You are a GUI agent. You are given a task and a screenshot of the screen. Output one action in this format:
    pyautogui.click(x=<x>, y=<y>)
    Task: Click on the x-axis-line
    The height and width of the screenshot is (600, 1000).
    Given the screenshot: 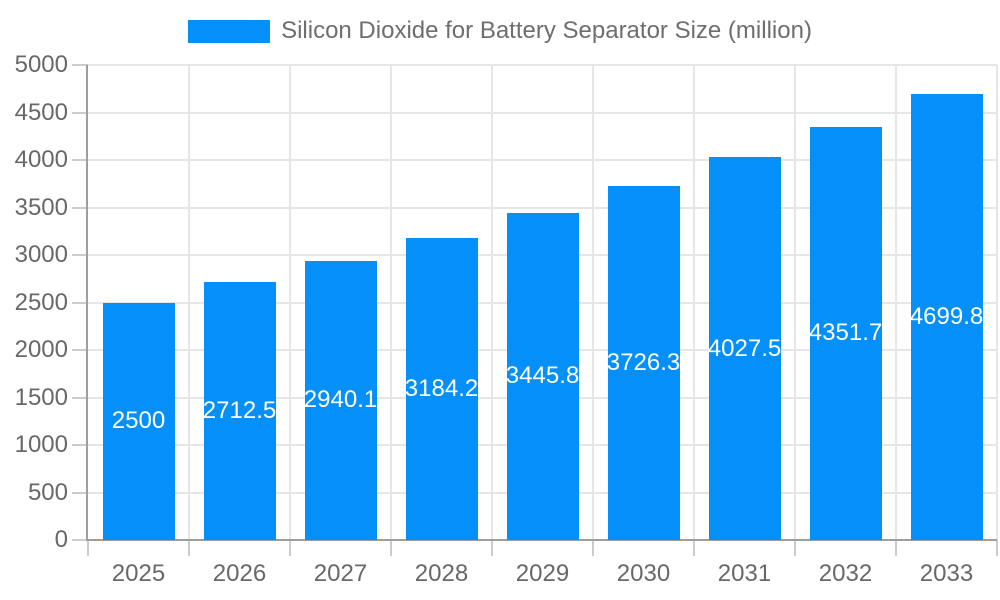 What is the action you would take?
    pyautogui.click(x=541, y=540)
    